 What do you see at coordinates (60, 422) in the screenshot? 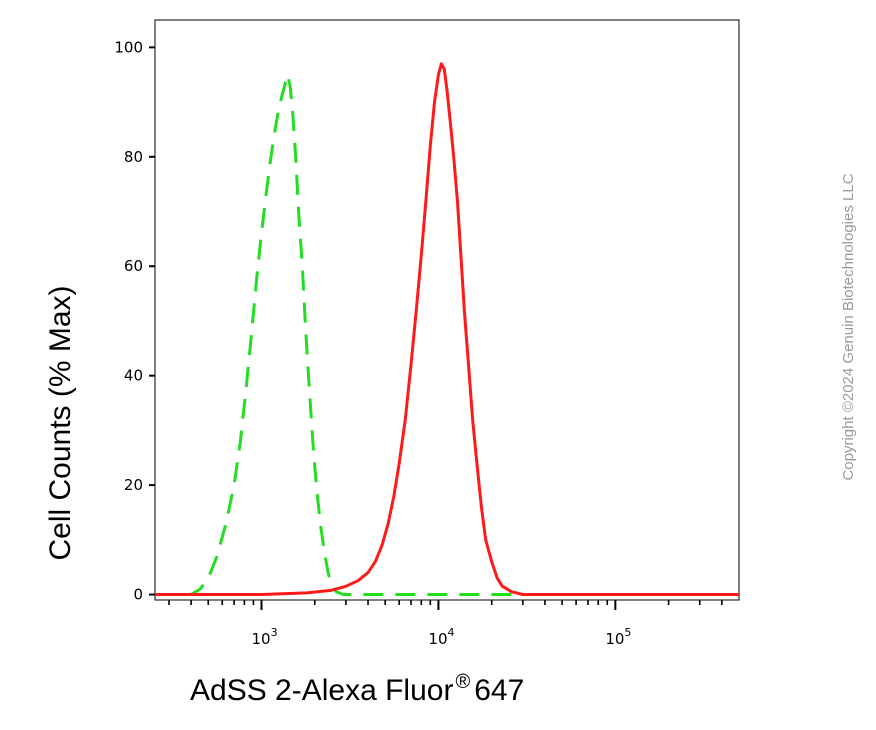
I see `y-axis-title: Cell Counts (% Max)` at bounding box center [60, 422].